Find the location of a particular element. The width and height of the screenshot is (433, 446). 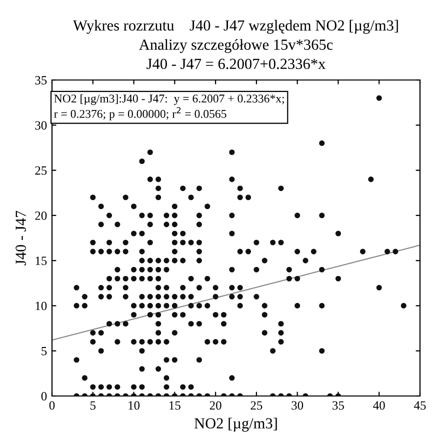

y-axis-title: J40 - J47 is located at coordinates (21, 238).